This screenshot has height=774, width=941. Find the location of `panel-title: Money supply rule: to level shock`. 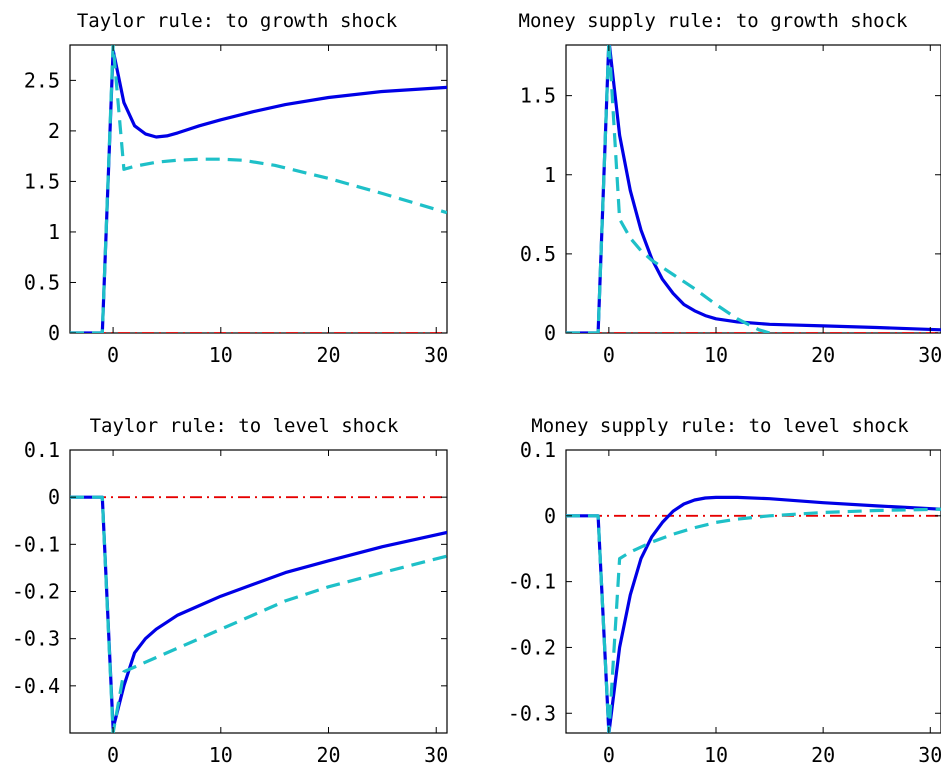

panel-title: Money supply rule: to level shock is located at coordinates (720, 426).